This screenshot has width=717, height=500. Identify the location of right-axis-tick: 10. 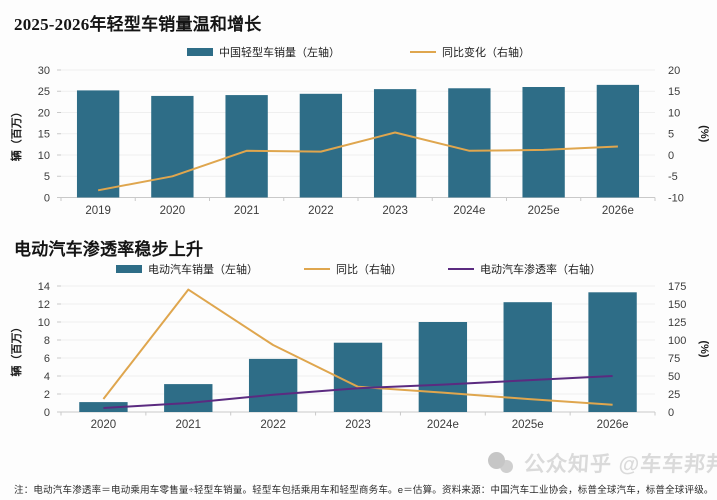
(674, 113).